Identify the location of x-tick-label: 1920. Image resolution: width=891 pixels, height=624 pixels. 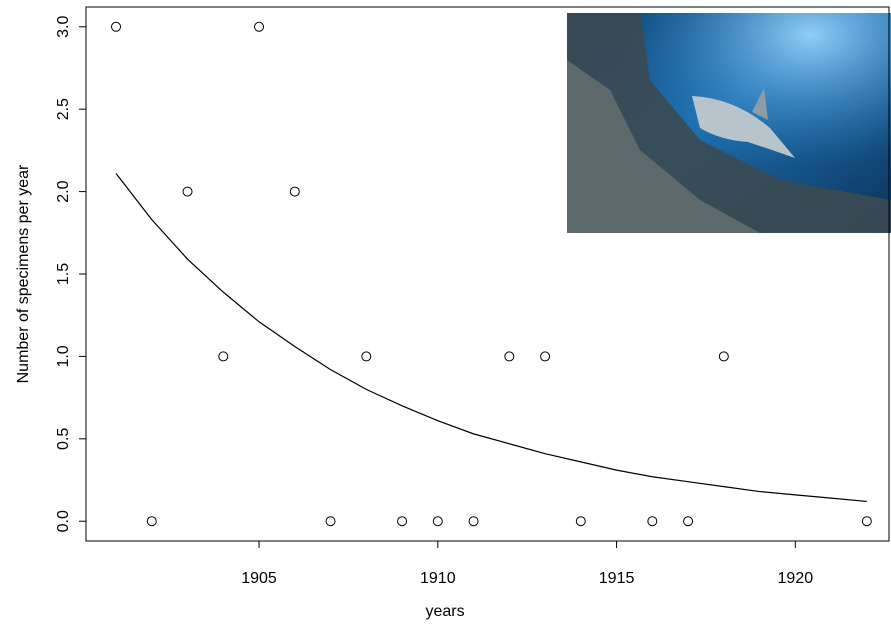
(796, 578).